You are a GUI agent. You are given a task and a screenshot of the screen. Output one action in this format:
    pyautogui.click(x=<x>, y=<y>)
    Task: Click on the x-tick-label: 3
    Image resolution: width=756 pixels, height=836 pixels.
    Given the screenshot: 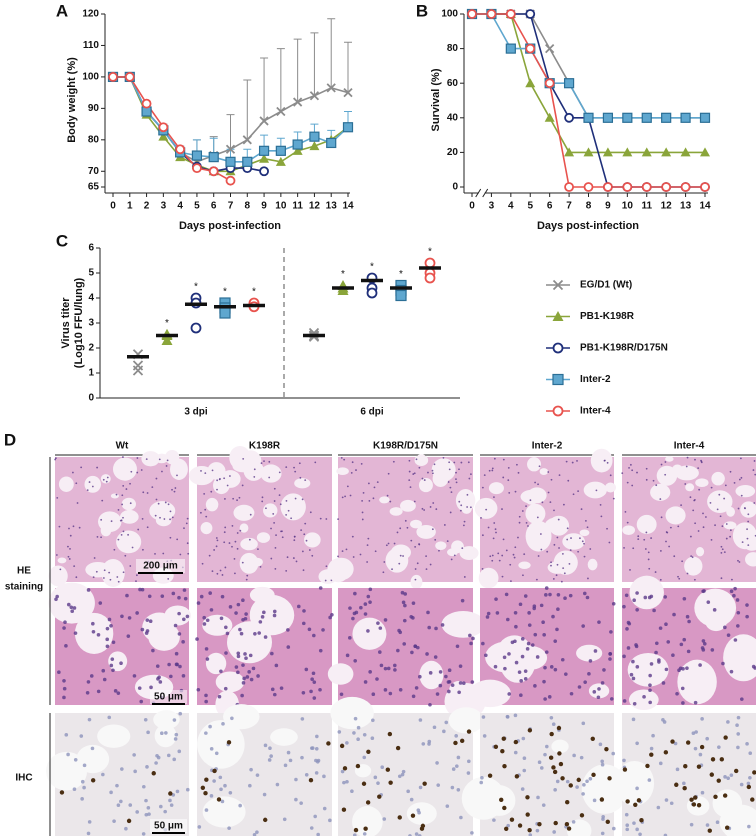 What is the action you would take?
    pyautogui.click(x=492, y=206)
    